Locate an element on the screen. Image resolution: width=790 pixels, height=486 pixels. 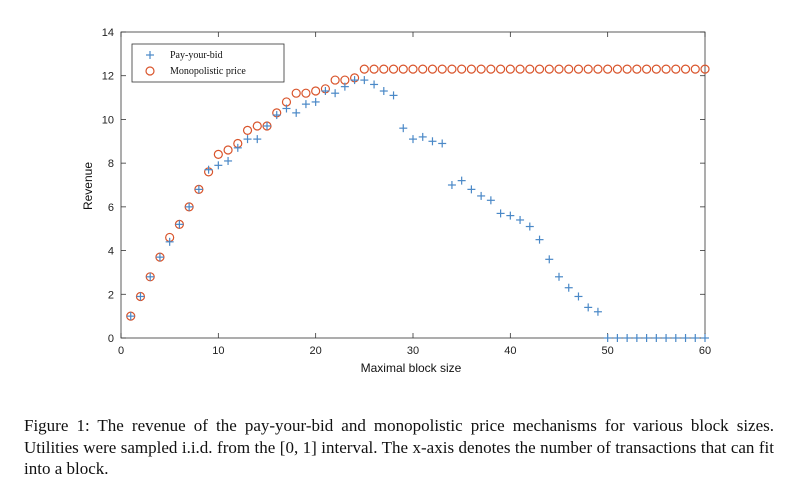
y-tick-label: 8 is located at coordinates (111, 164).